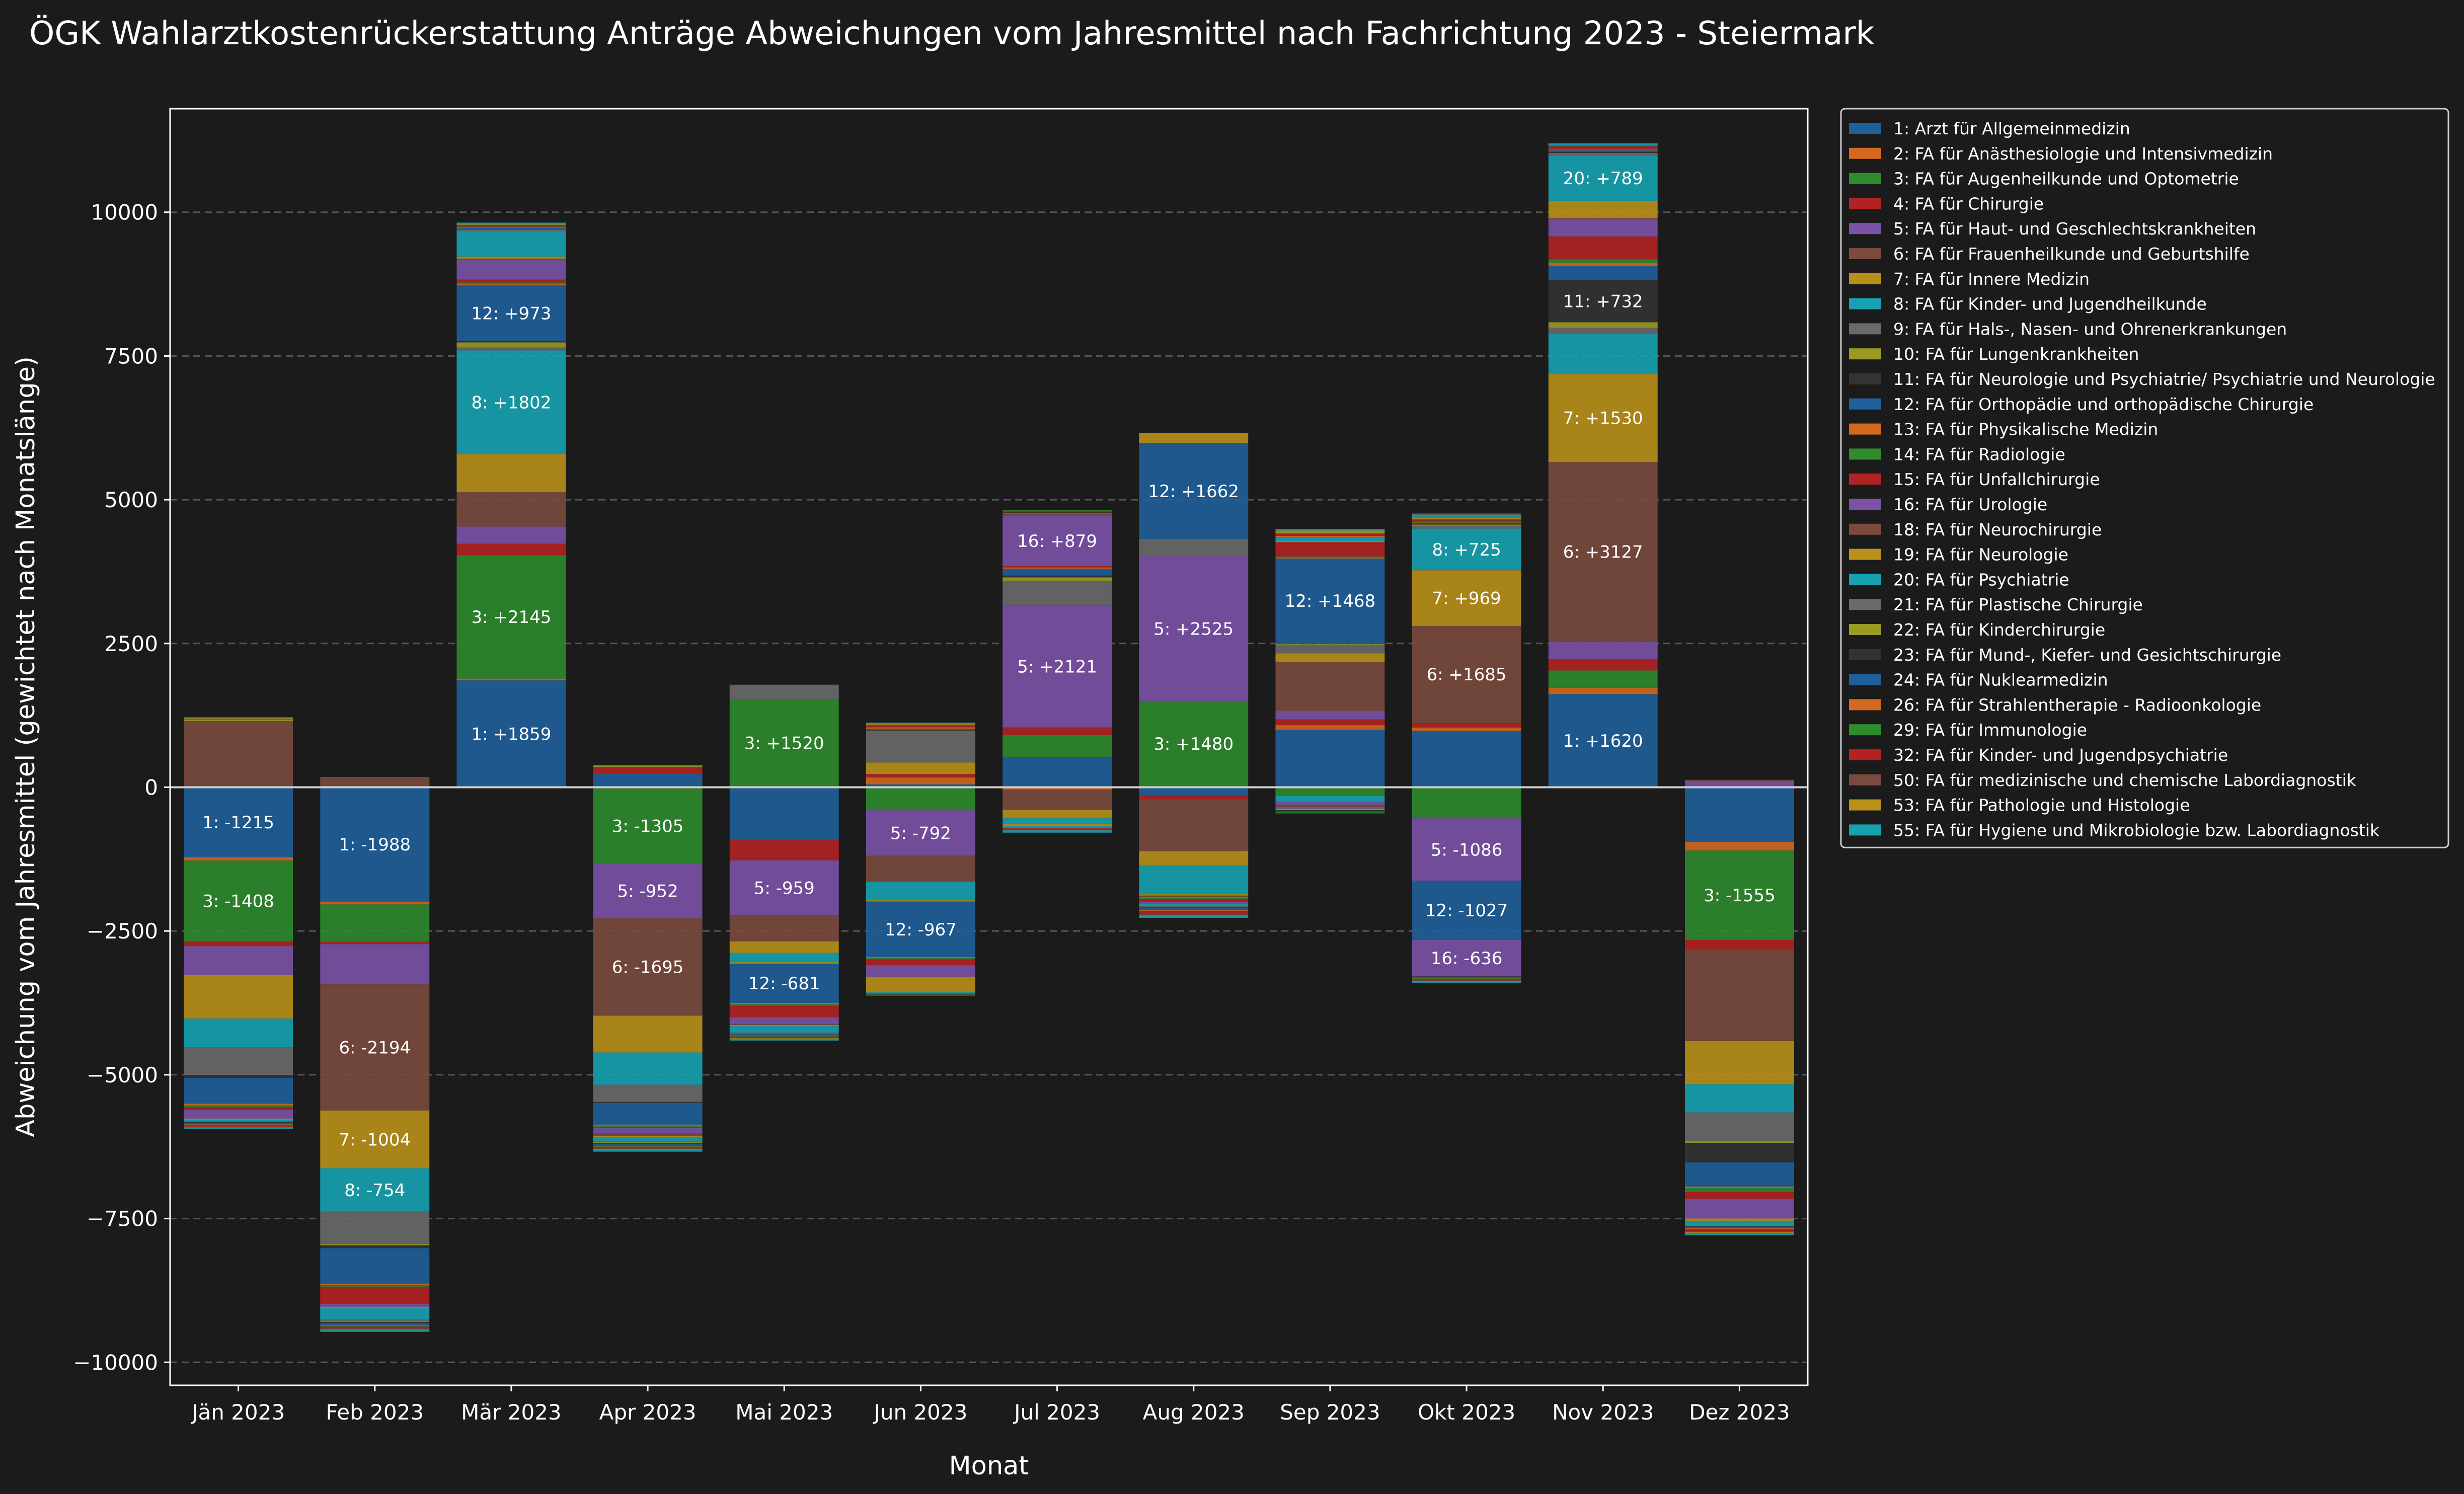  What do you see at coordinates (131, 356) in the screenshot?
I see `y-tick-label: 7500` at bounding box center [131, 356].